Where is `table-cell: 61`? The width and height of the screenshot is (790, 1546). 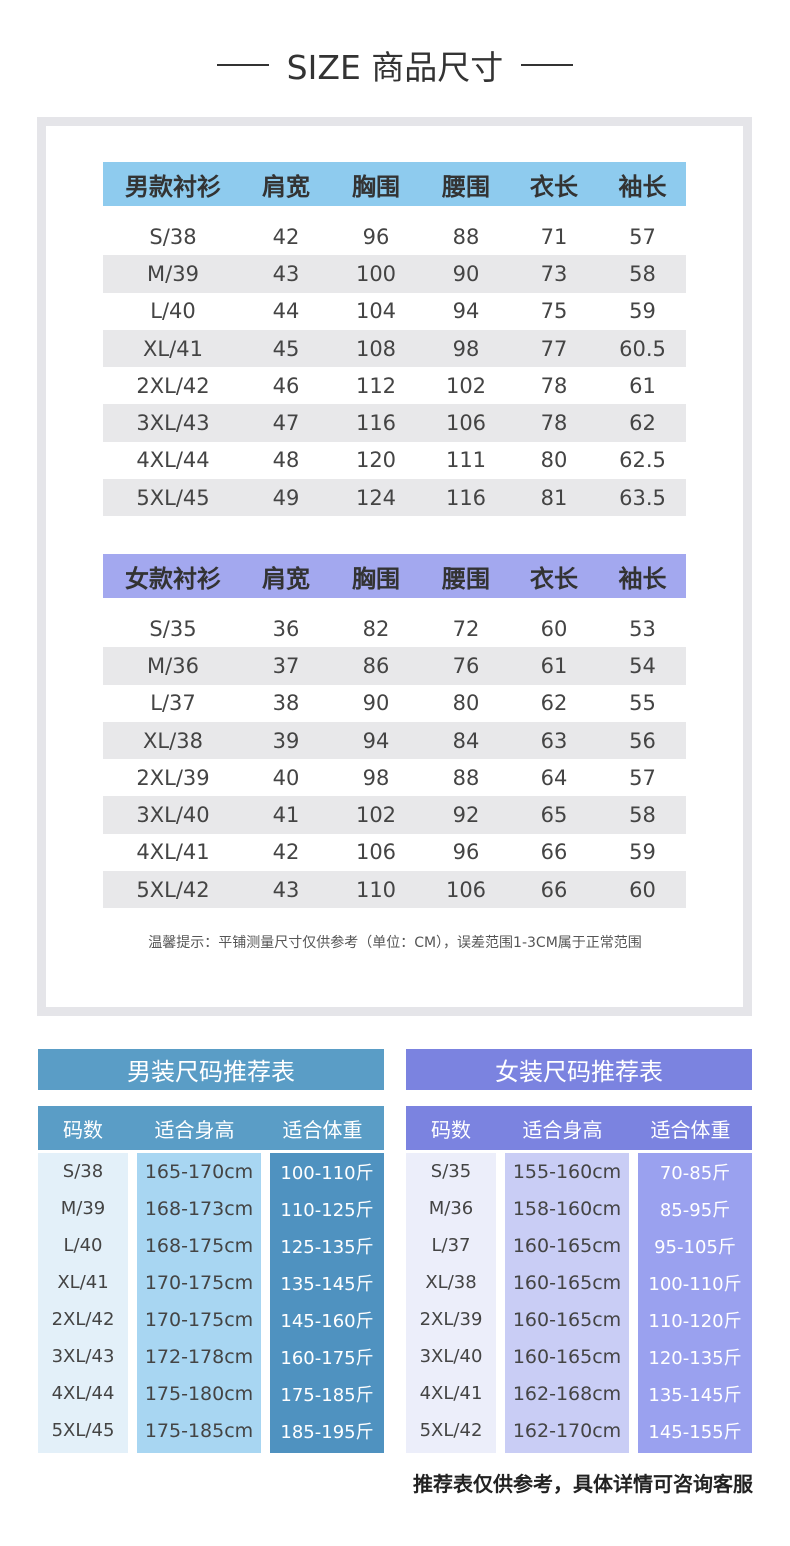 table-cell: 61 is located at coordinates (554, 665).